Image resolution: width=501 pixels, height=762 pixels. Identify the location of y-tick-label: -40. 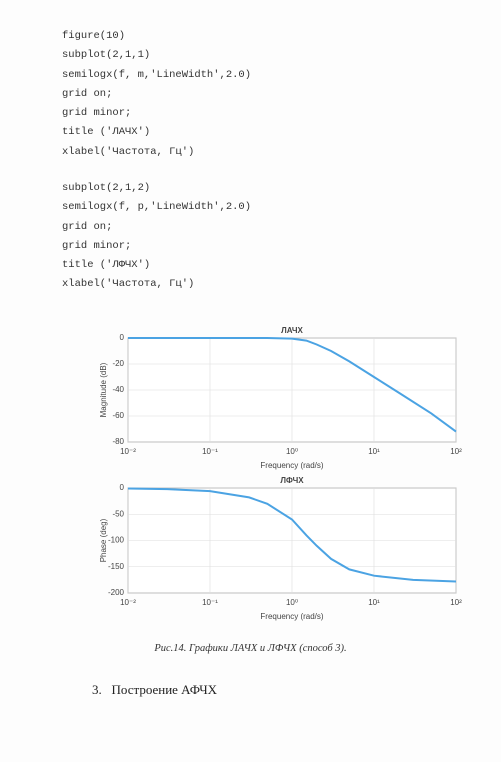
(118, 389).